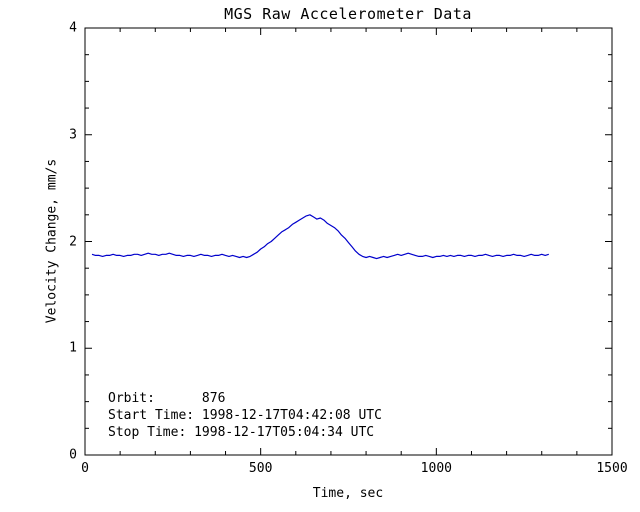  What do you see at coordinates (167, 398) in the screenshot?
I see `annotation-orbit: Orbit: 876` at bounding box center [167, 398].